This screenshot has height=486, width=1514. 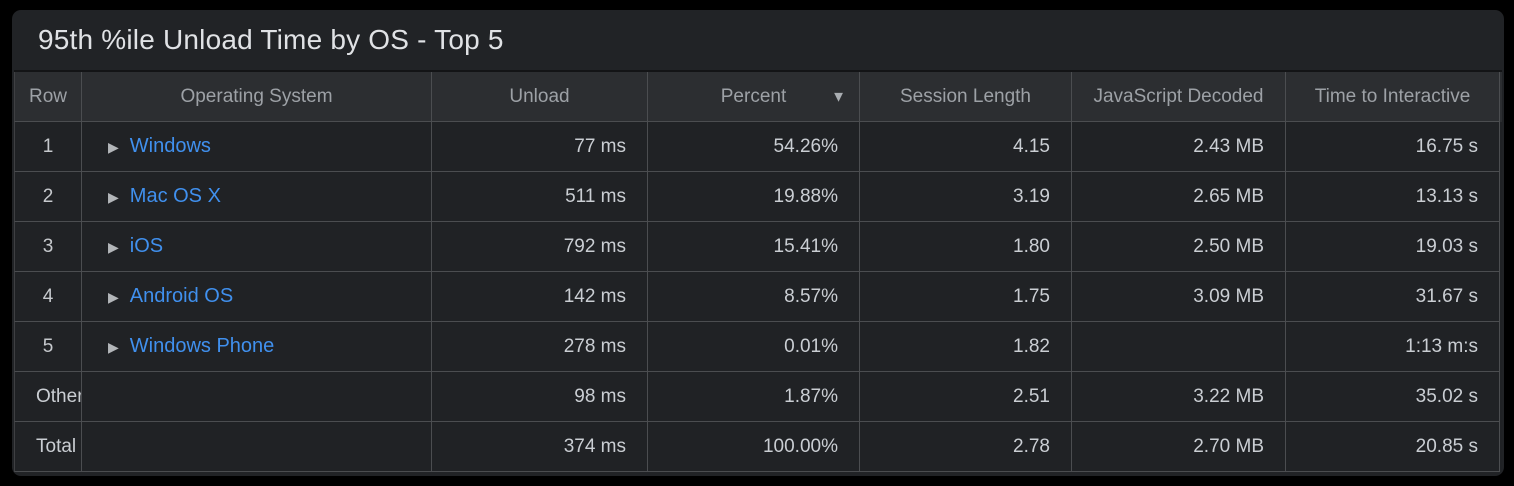 I want to click on cell-js-decoded: 2.70 MB, so click(x=1179, y=447).